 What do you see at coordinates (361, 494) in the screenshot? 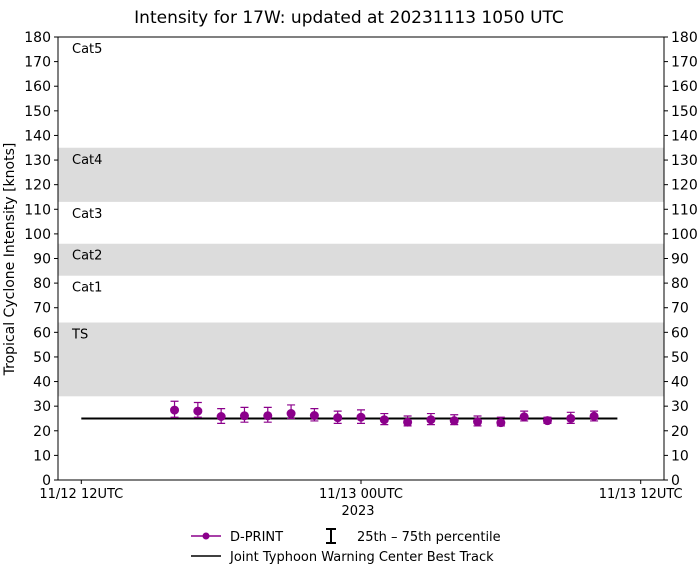
I see `x-tick-label: 11/13 00UTC` at bounding box center [361, 494].